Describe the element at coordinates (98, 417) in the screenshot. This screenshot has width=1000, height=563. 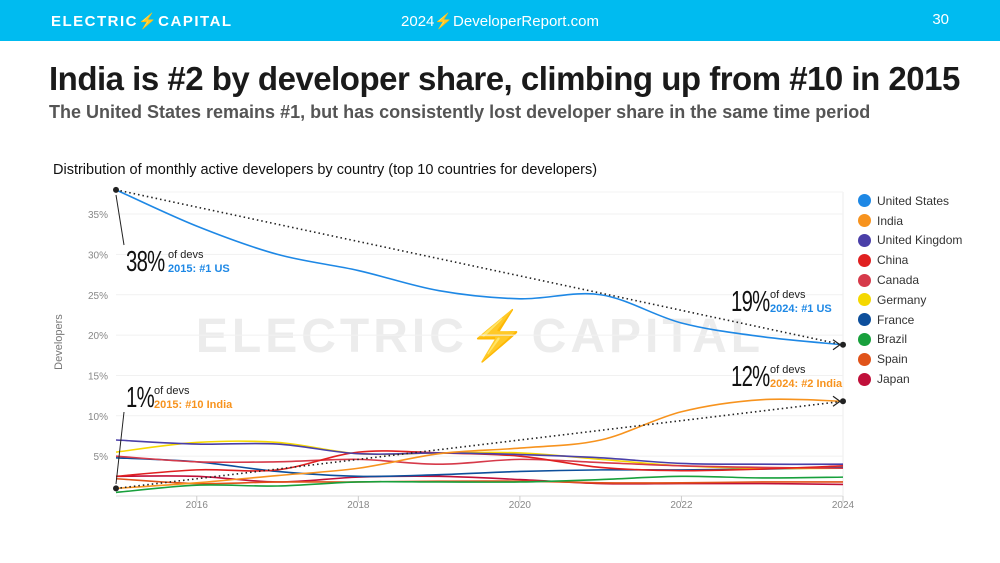
I see `y-tick-label: 10%` at that location.